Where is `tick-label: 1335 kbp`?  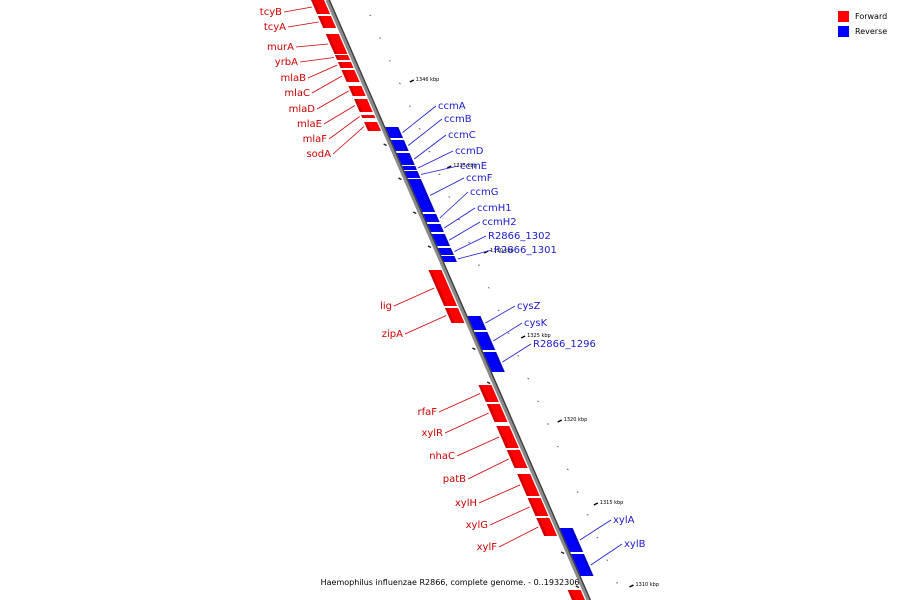 tick-label: 1335 kbp is located at coordinates (465, 166).